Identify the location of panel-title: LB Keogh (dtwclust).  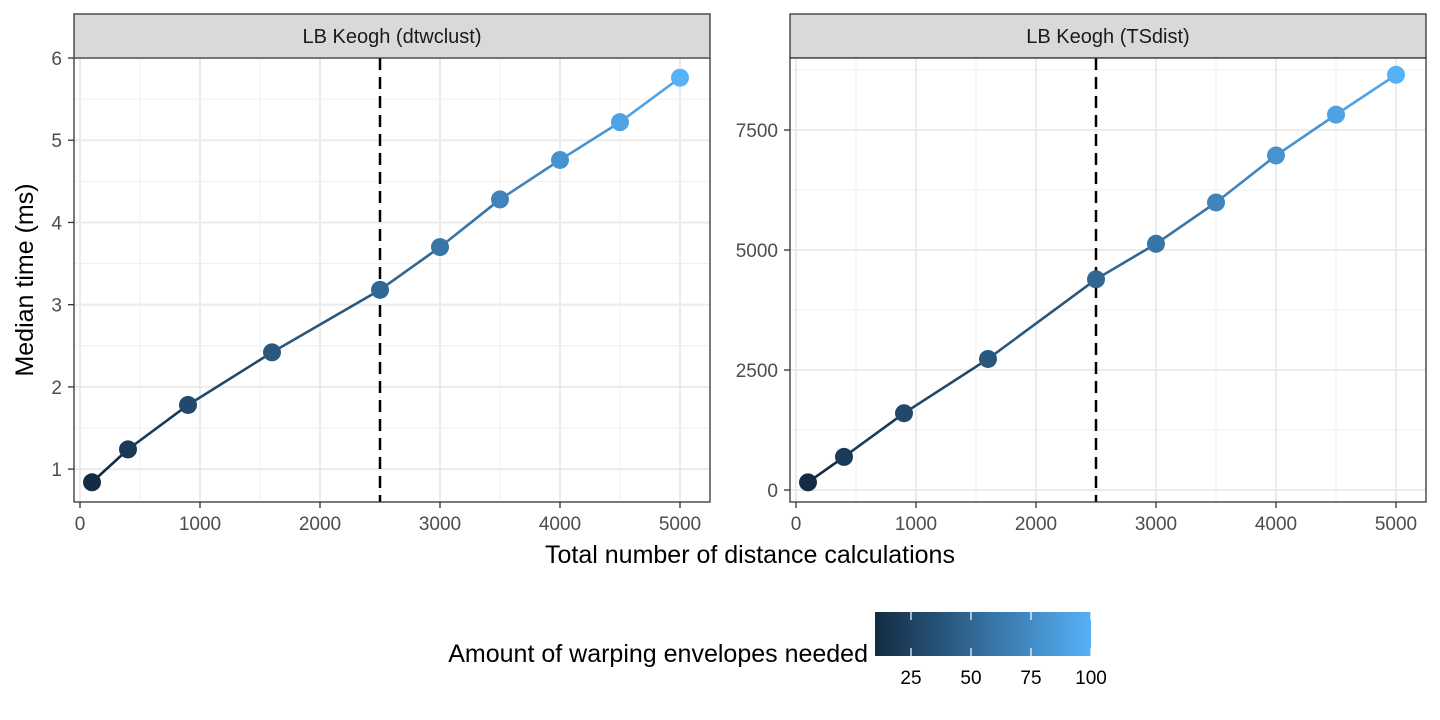
(392, 37).